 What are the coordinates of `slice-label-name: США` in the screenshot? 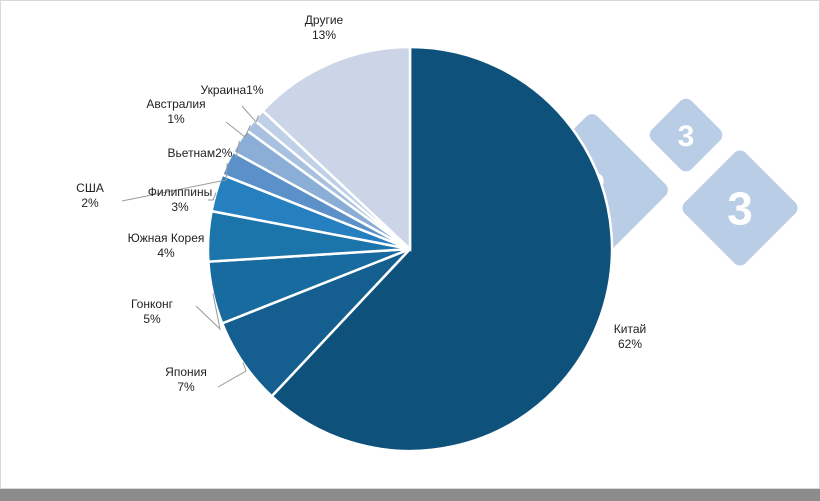 It's located at (90, 188).